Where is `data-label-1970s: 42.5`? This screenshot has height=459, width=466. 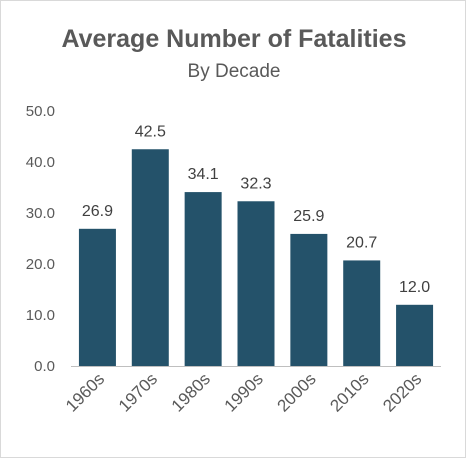
data-label-1970s: 42.5 is located at coordinates (150, 131).